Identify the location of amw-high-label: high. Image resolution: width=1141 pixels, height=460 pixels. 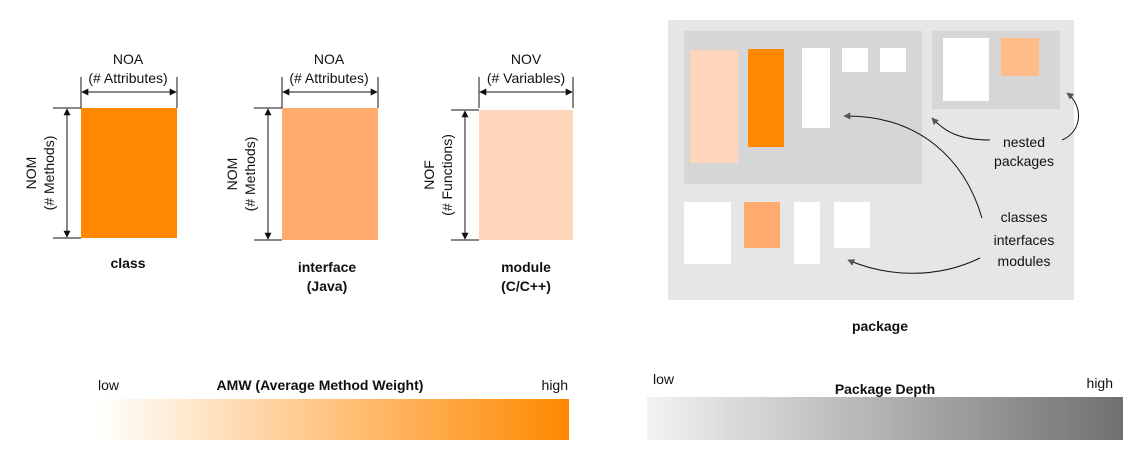
(555, 385).